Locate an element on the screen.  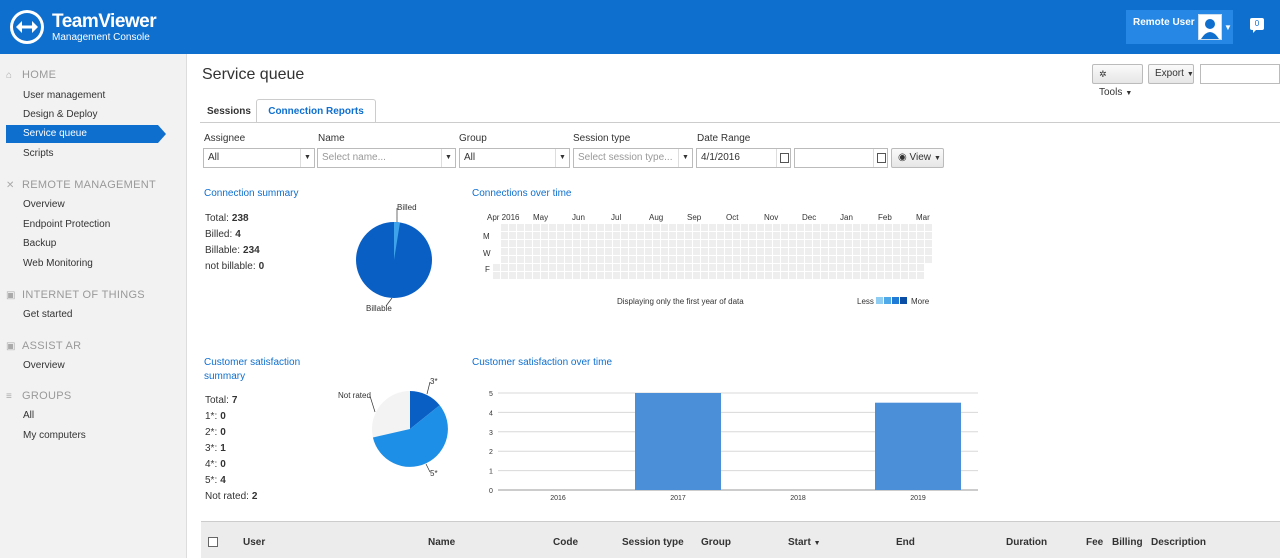
column-duration: Duration is located at coordinates (1027, 542).